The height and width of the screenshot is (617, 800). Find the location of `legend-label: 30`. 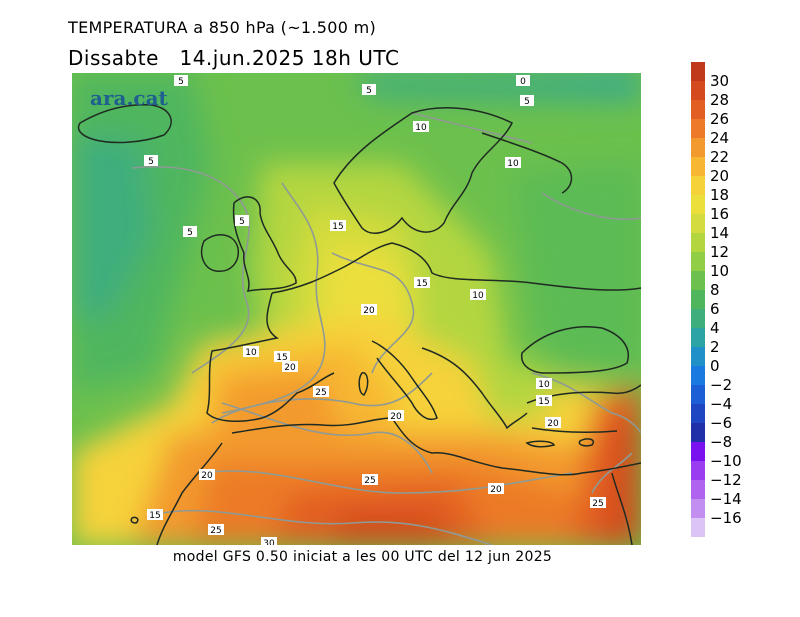

legend-label: 30 is located at coordinates (719, 81).